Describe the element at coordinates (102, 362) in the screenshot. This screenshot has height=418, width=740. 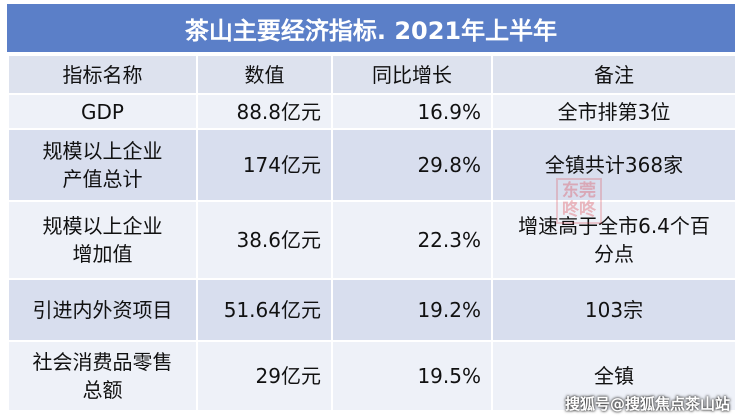
I see `cell-line: 社会消费品零售` at that location.